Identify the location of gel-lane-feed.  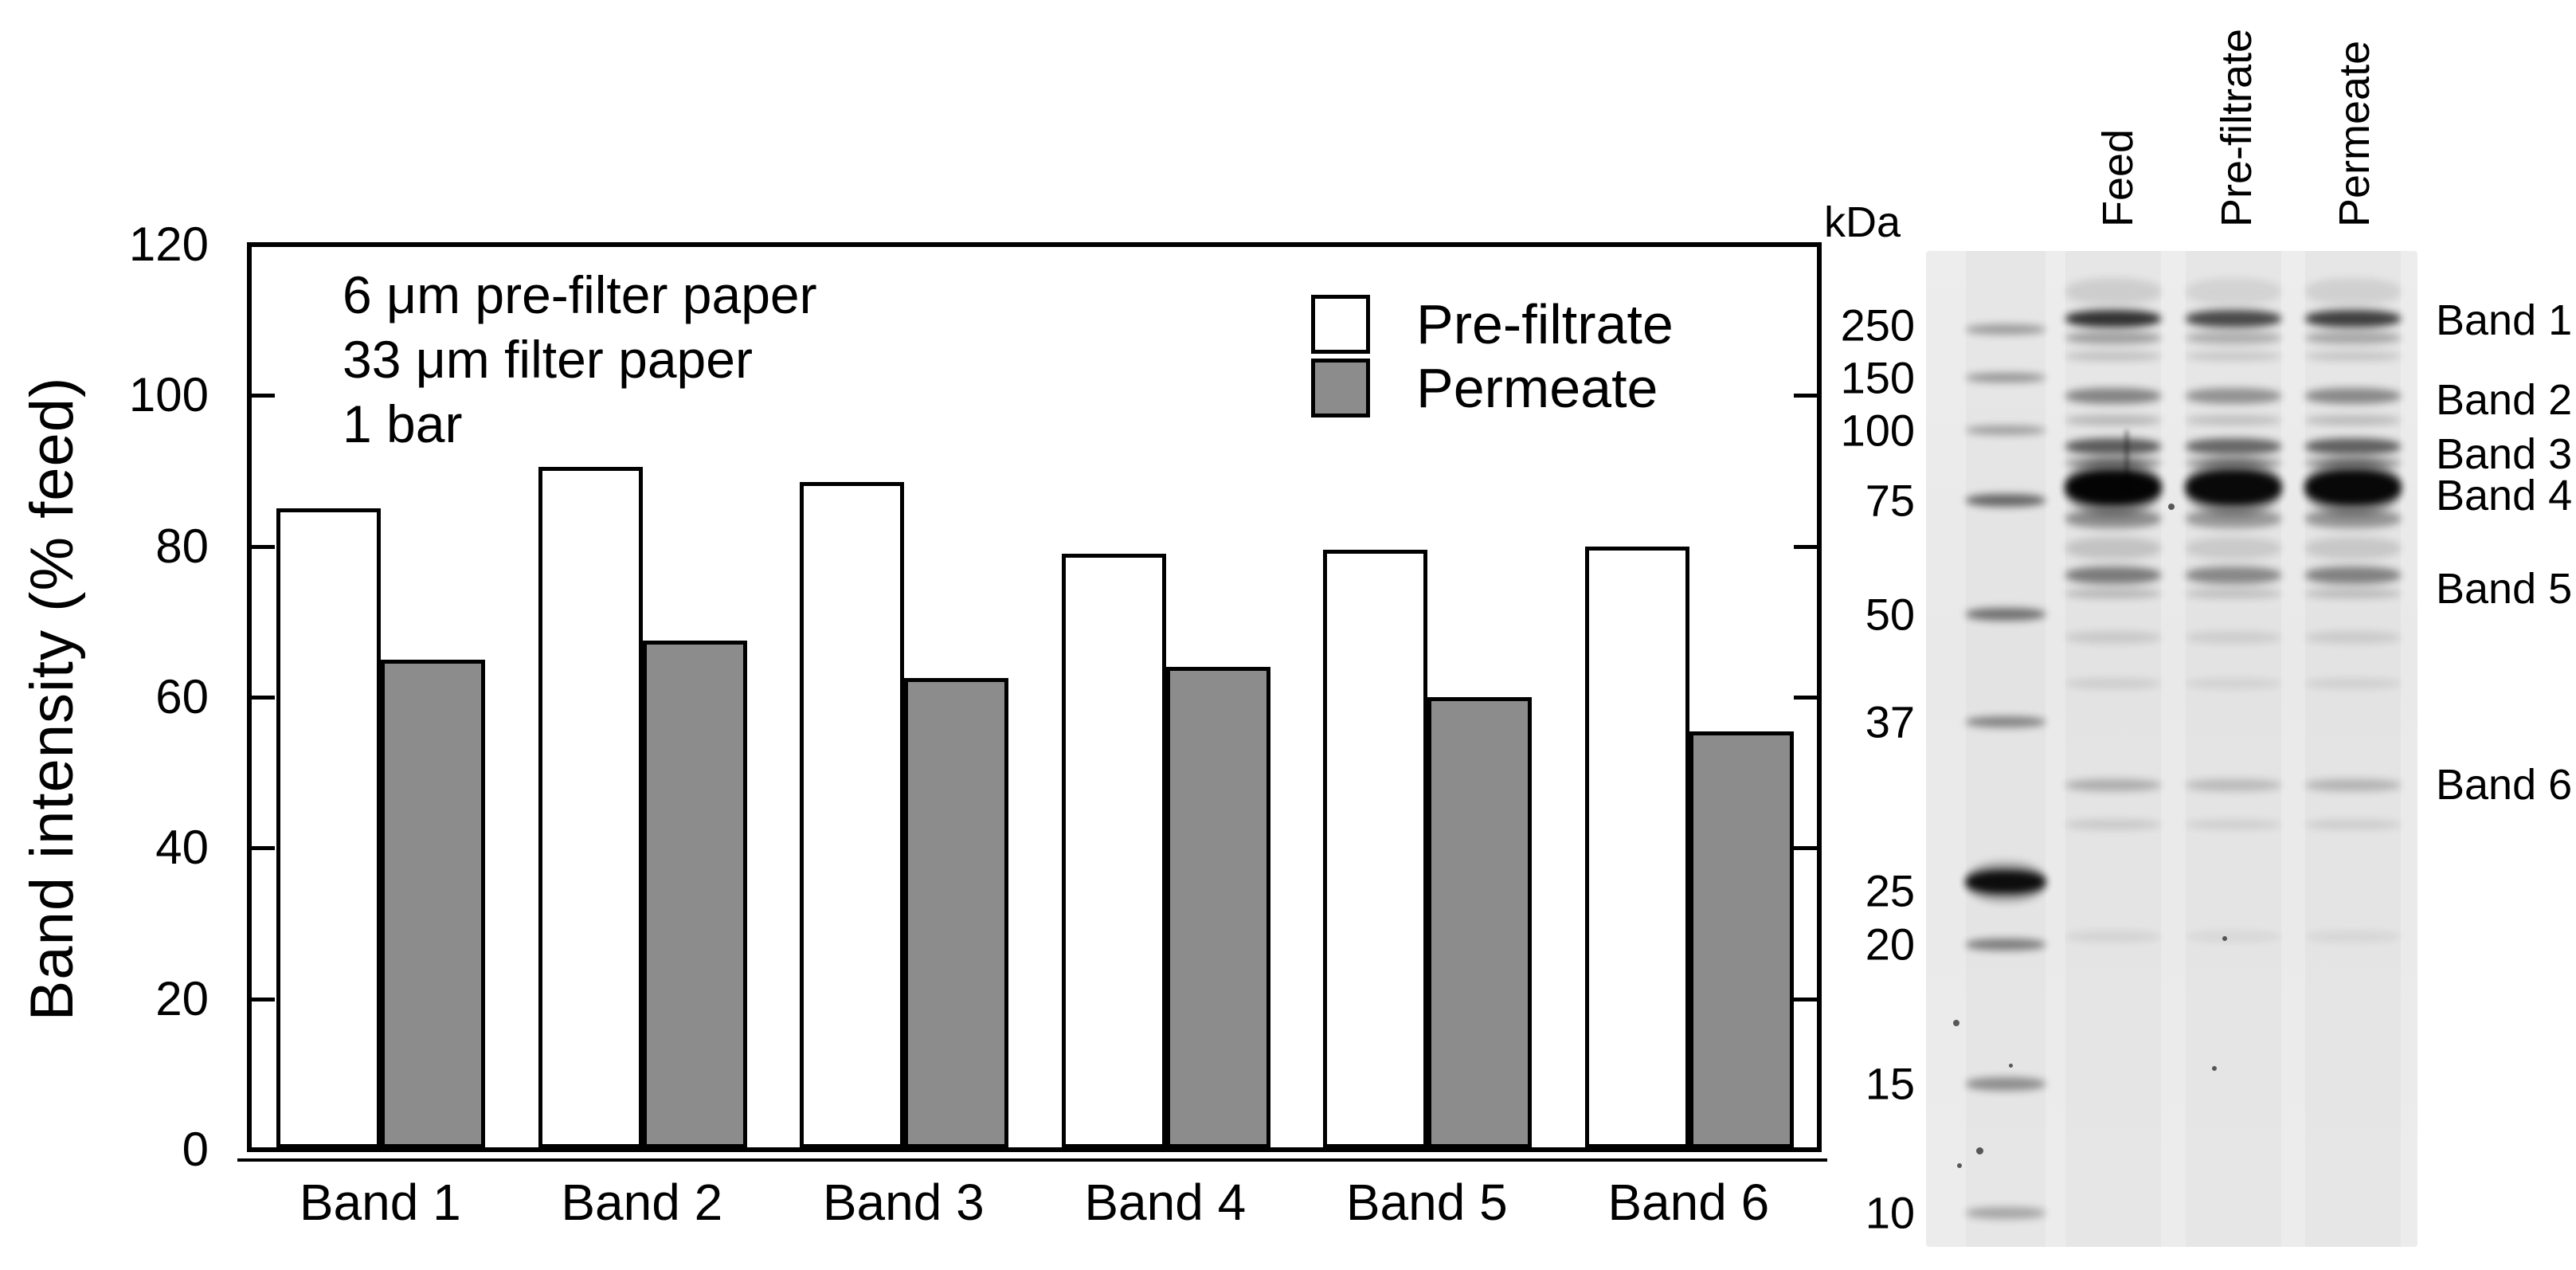
(2113, 749).